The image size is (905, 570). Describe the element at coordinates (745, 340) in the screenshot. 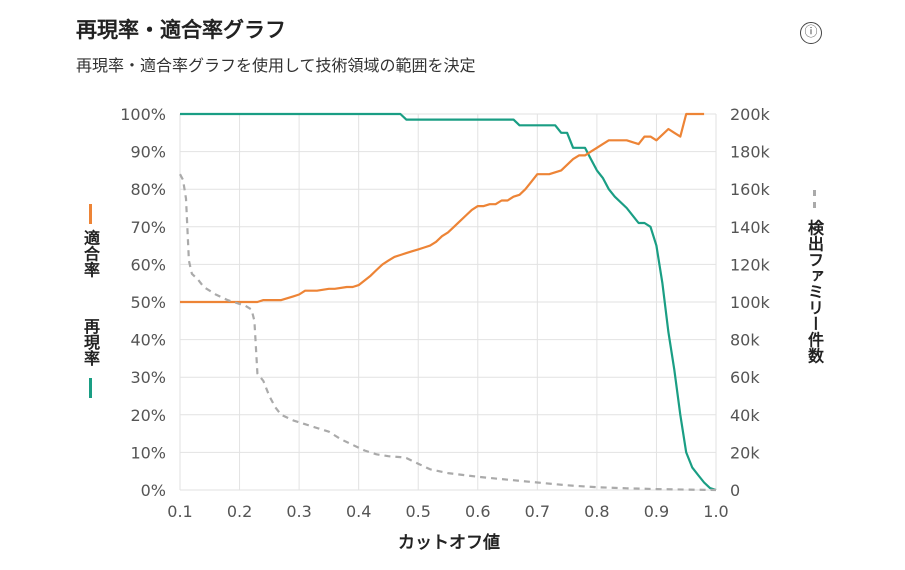

I see `y-right-tick-label: 80k` at that location.